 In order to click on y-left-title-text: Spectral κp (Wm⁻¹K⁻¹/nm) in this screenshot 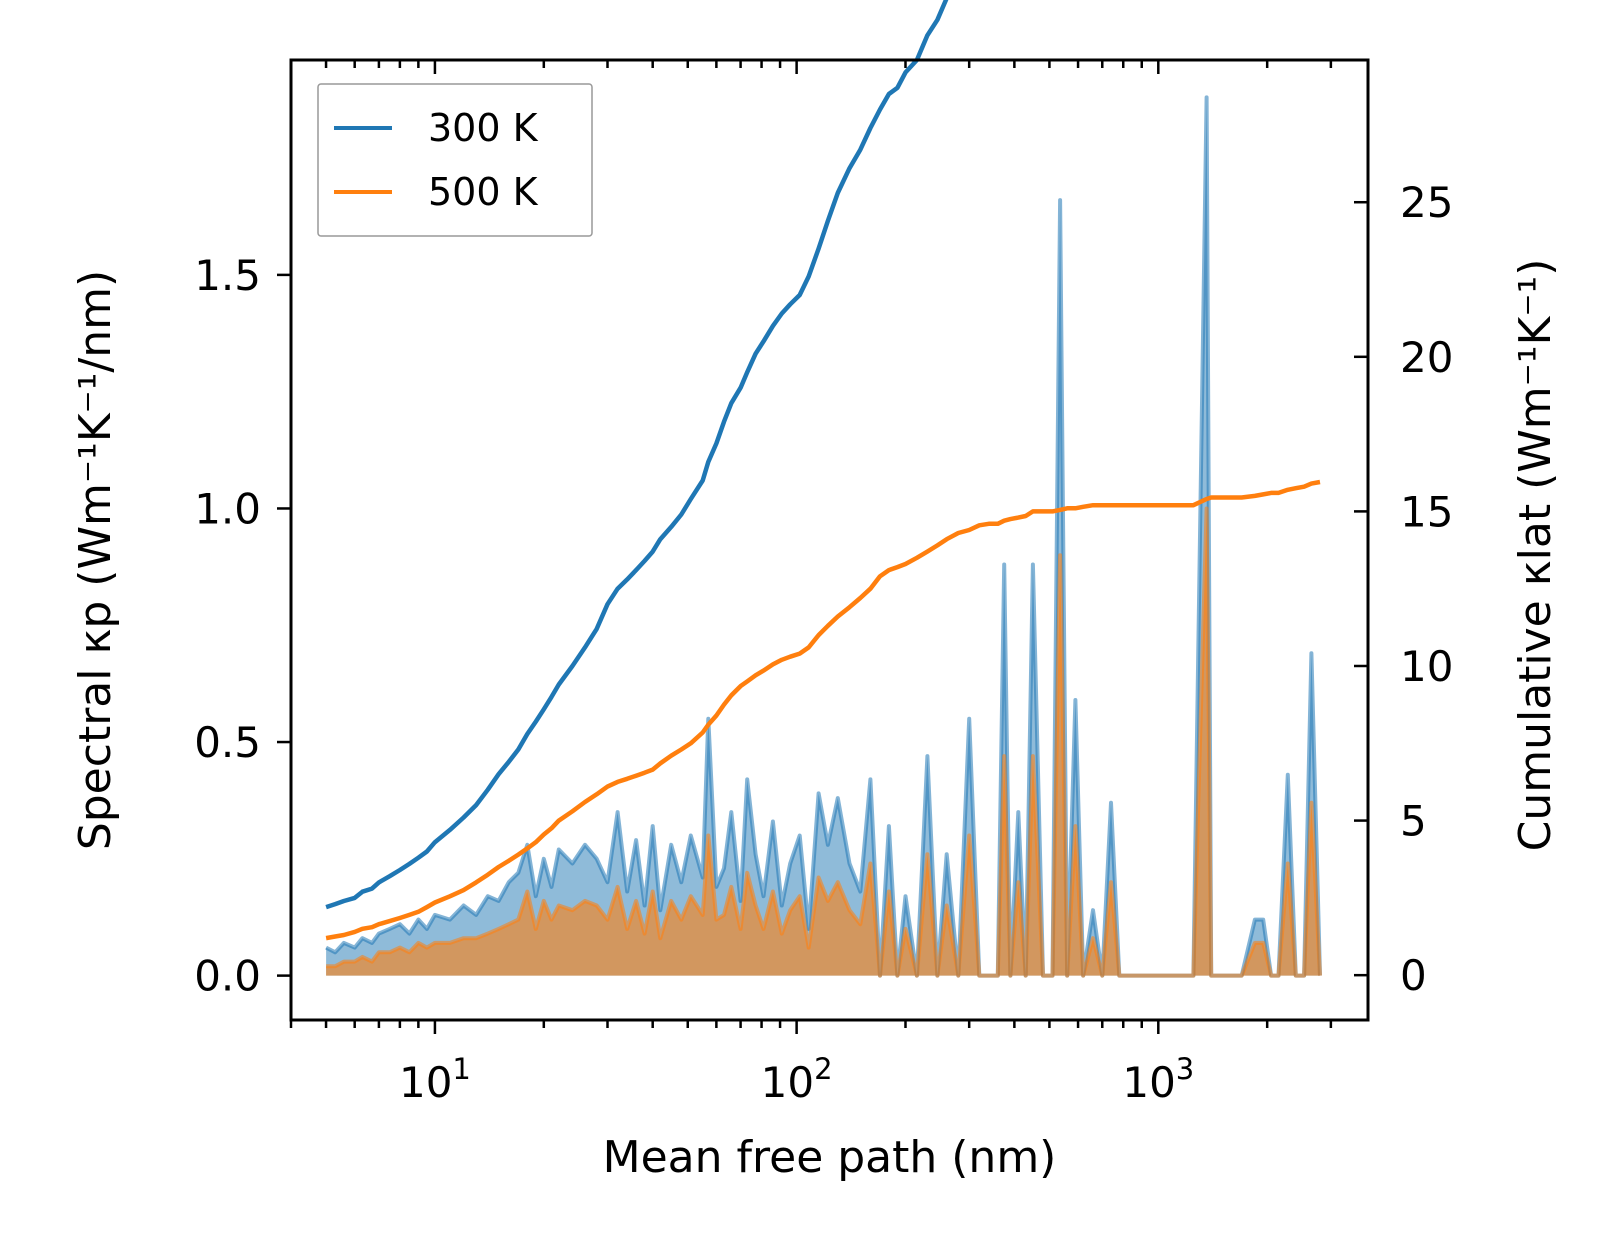, I will do `click(95, 560)`.